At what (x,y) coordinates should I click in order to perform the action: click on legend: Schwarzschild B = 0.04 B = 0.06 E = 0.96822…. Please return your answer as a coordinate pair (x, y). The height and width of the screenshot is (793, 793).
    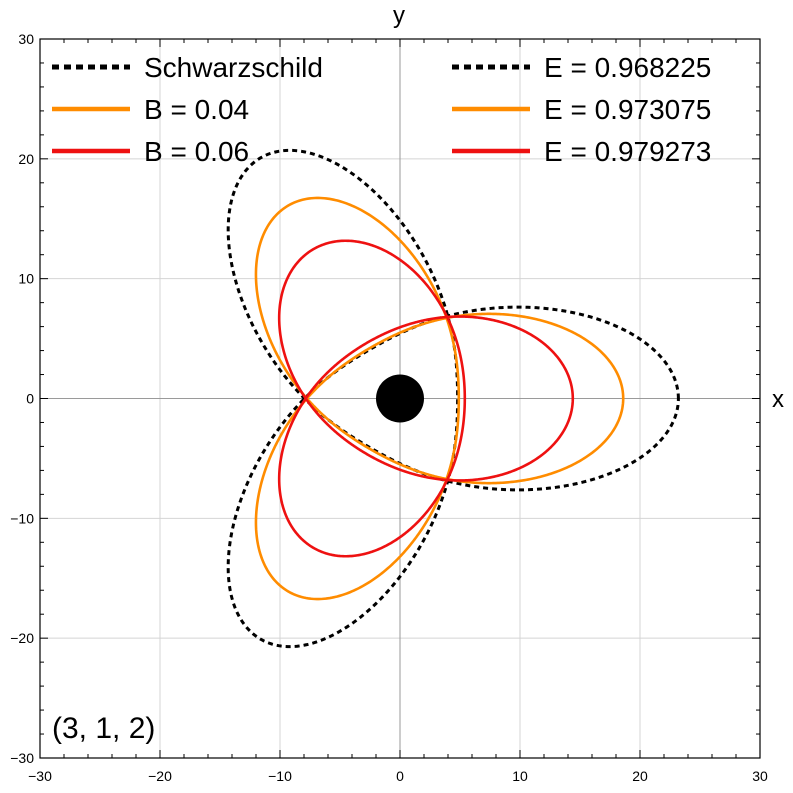
    Looking at the image, I should click on (381, 109).